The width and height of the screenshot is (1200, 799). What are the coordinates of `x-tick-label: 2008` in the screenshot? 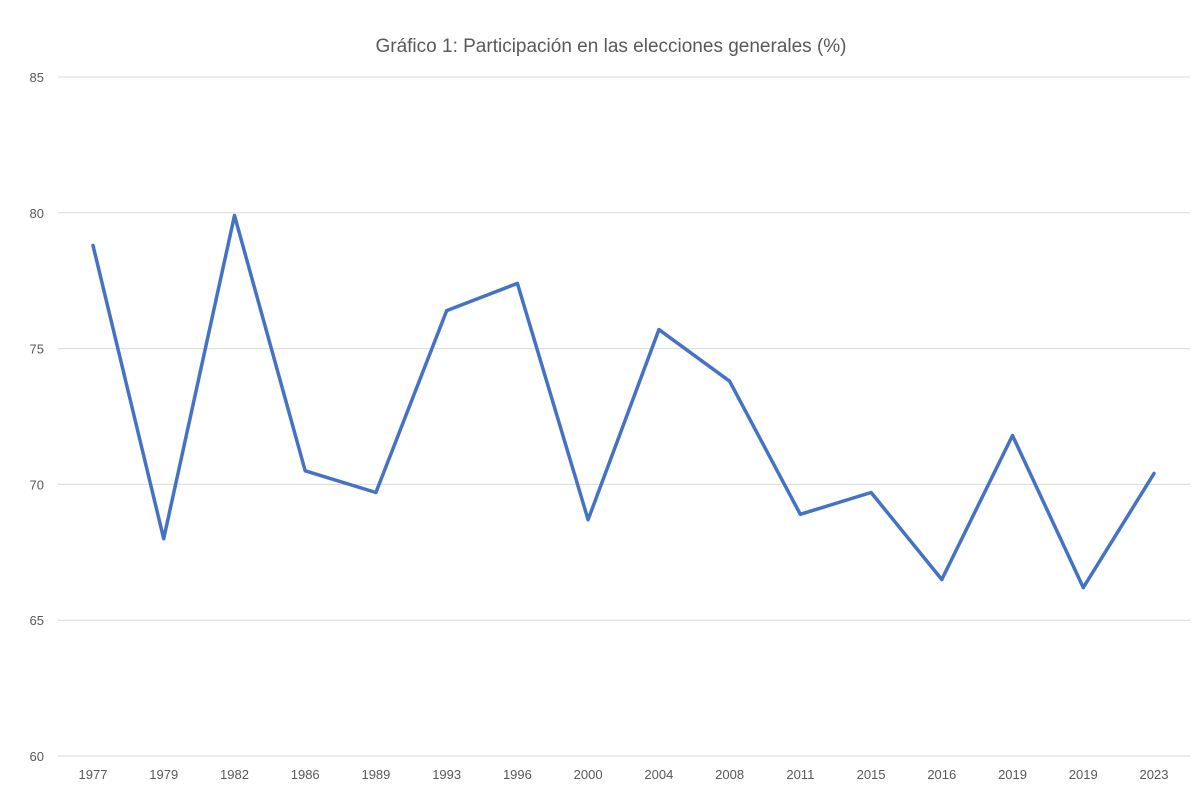 It's located at (729, 774).